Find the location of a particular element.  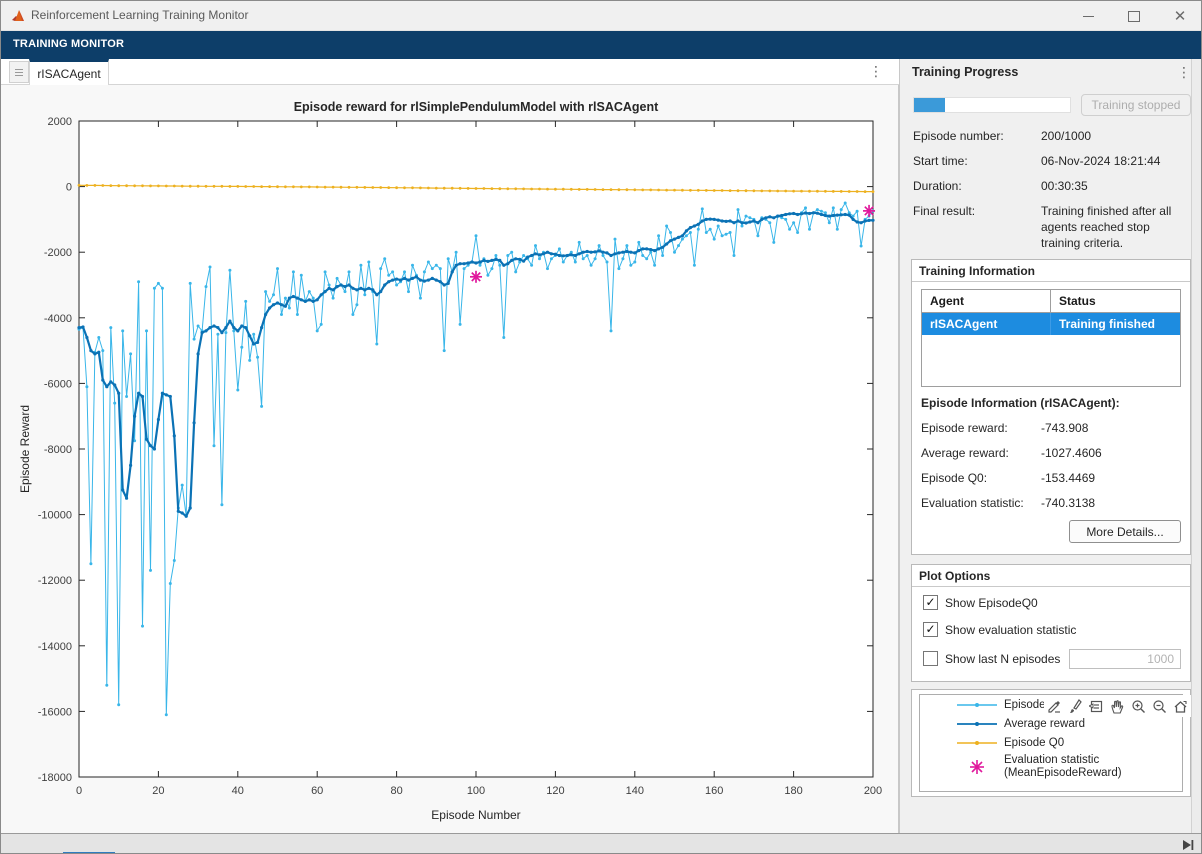

option-show-evaluation-statistic: ✓ Show evaluation statistic is located at coordinates (999, 629).